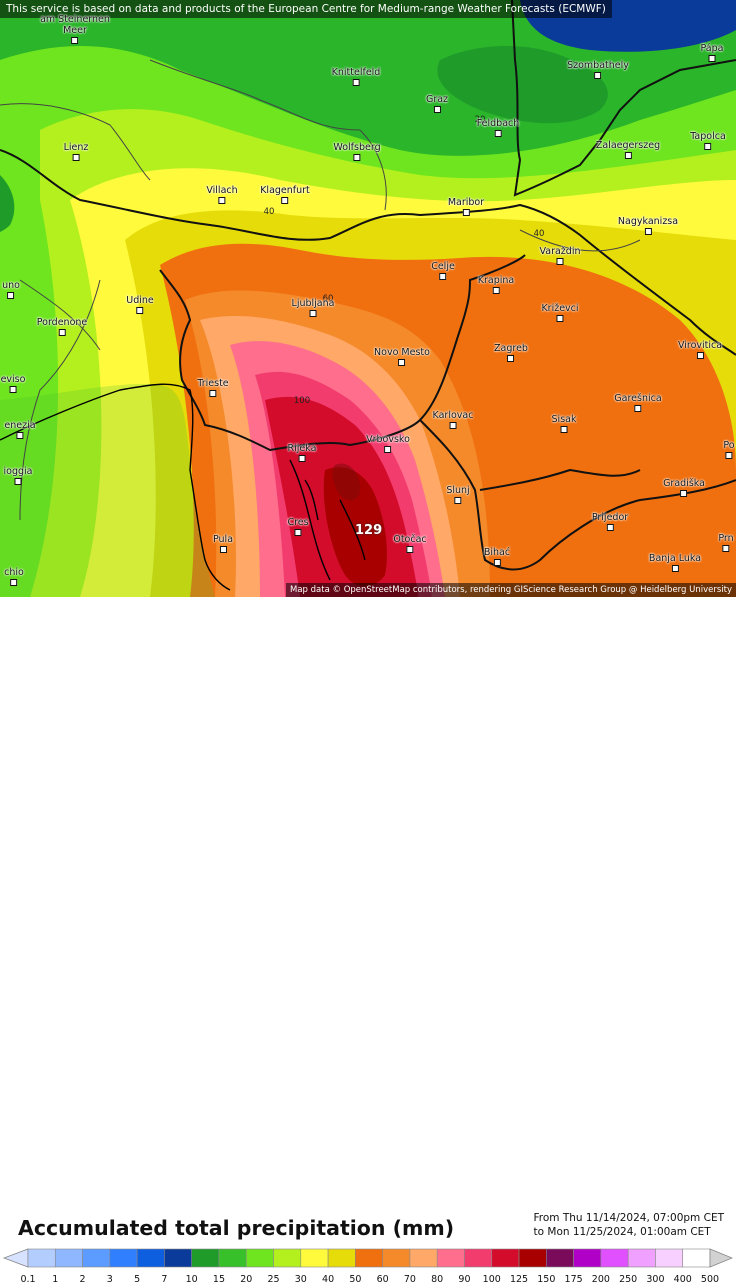  I want to click on scale-tick-label: 3, so click(109, 1279).